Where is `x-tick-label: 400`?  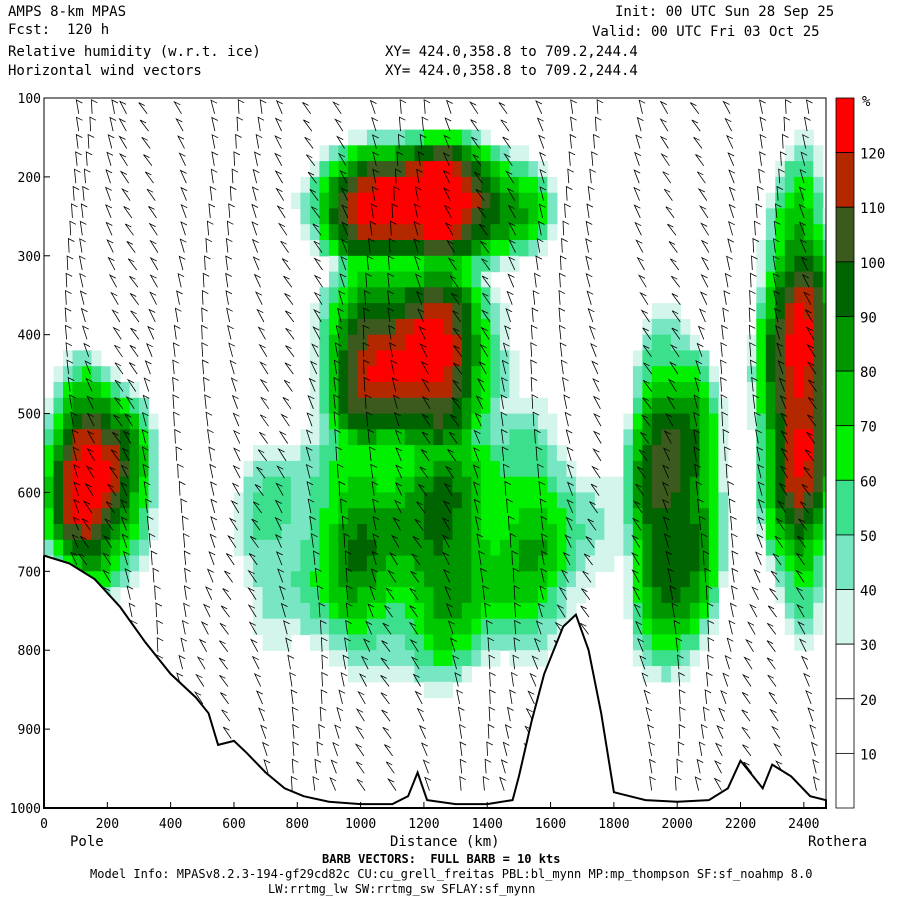 x-tick-label: 400 is located at coordinates (170, 824).